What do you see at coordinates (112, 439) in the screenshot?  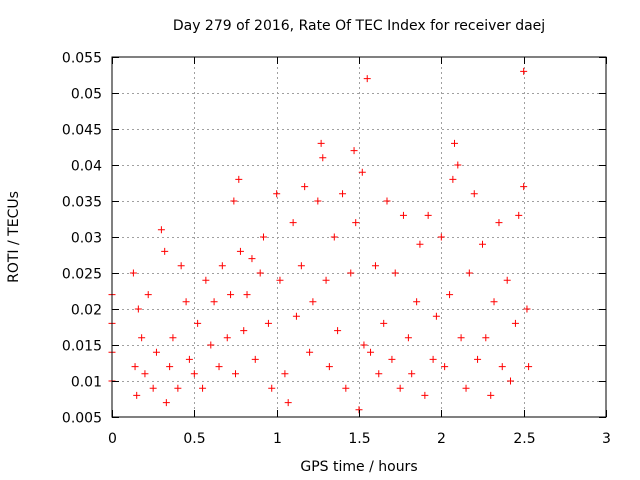 I see `x-tick-label: 0` at bounding box center [112, 439].